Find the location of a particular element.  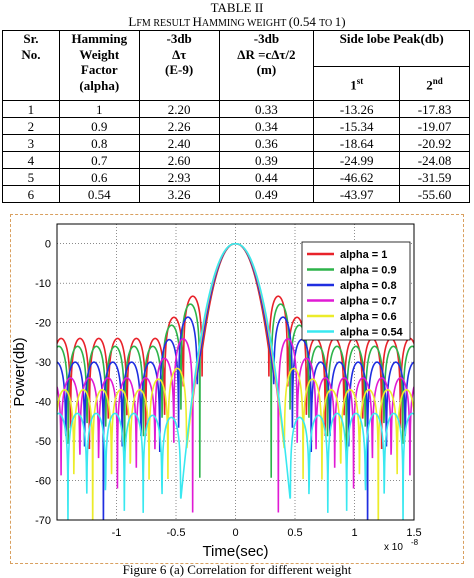

header-line: (m) is located at coordinates (266, 69).